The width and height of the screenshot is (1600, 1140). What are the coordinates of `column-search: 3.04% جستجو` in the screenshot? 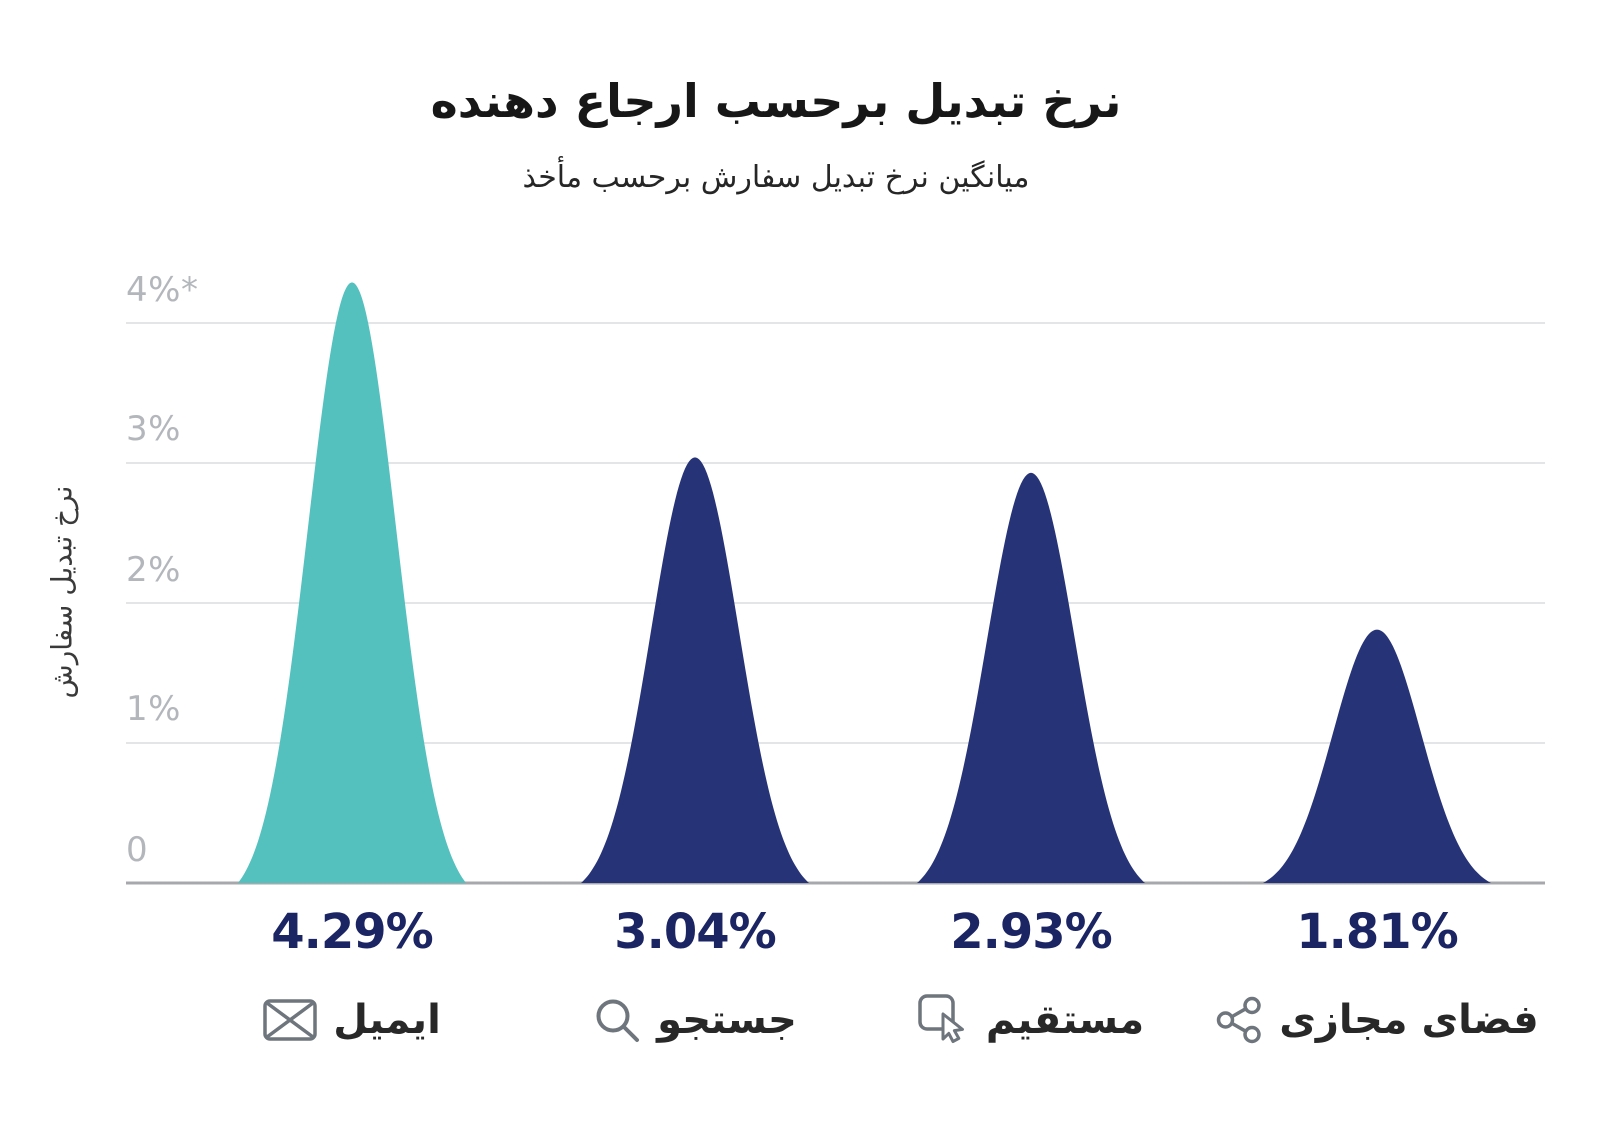 It's located at (695, 977).